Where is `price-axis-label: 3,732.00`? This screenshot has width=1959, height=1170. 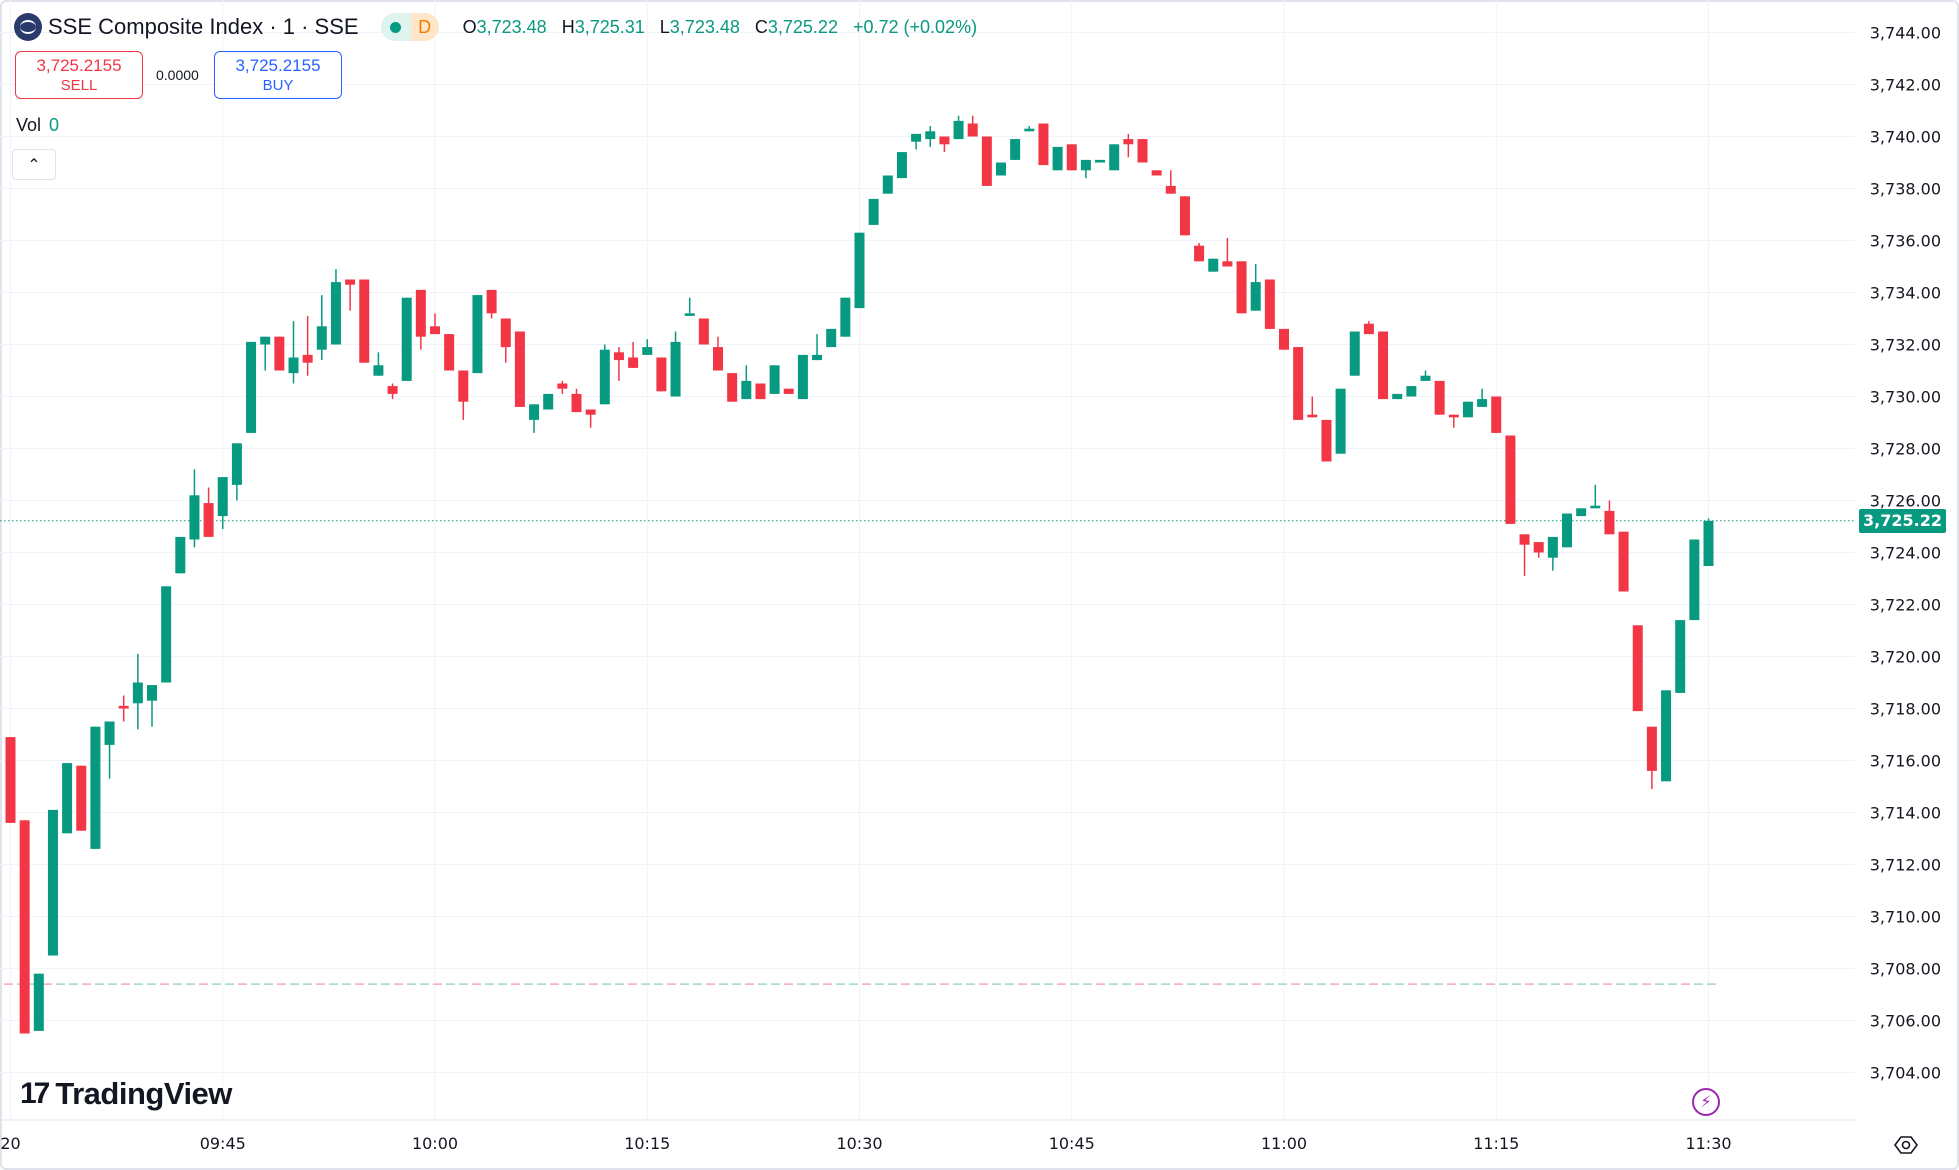
price-axis-label: 3,732.00 is located at coordinates (1905, 344).